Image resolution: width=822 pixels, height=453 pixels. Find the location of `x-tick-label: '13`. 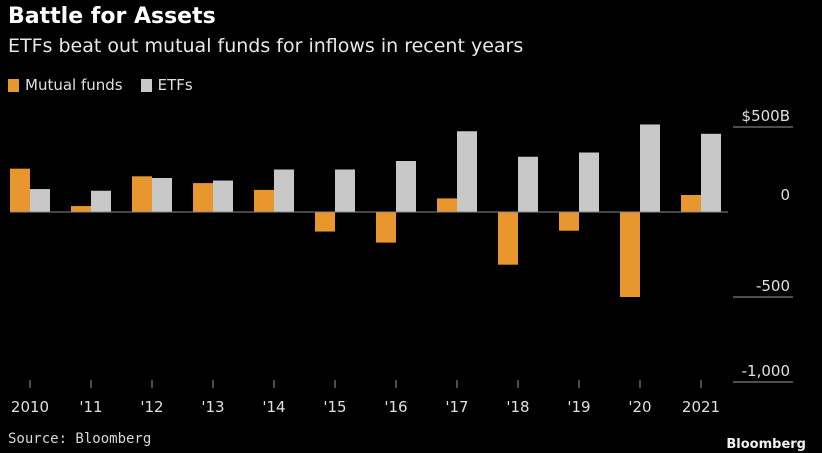

x-tick-label: '13 is located at coordinates (212, 407).